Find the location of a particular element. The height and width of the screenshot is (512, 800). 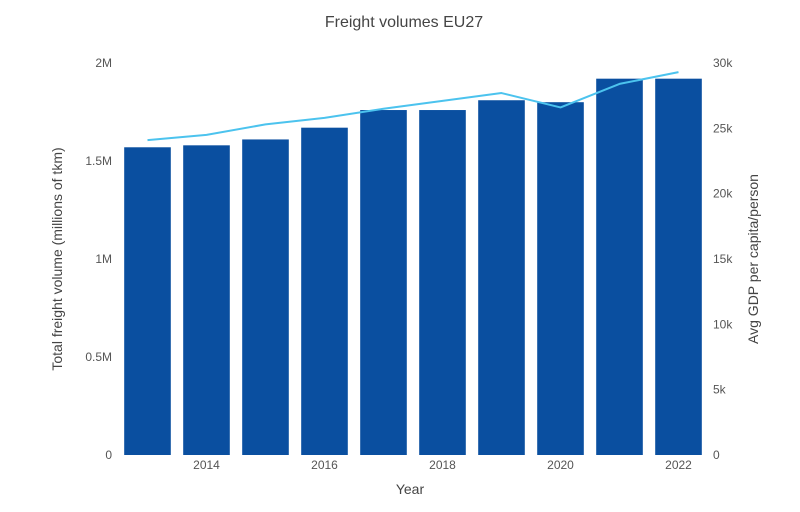

x-tick-label: 2018 is located at coordinates (442, 465).